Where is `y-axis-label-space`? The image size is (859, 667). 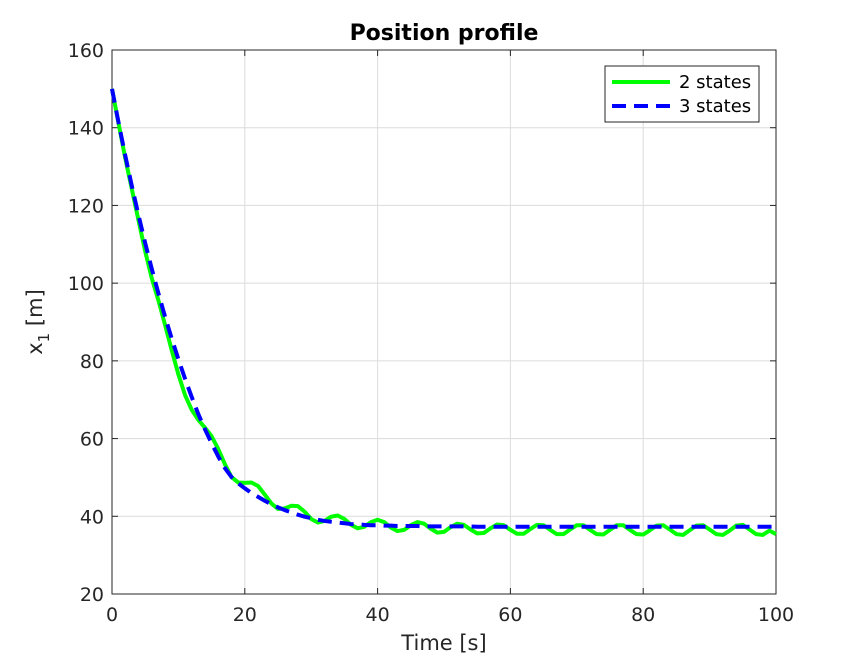 y-axis-label-space is located at coordinates (35, 329).